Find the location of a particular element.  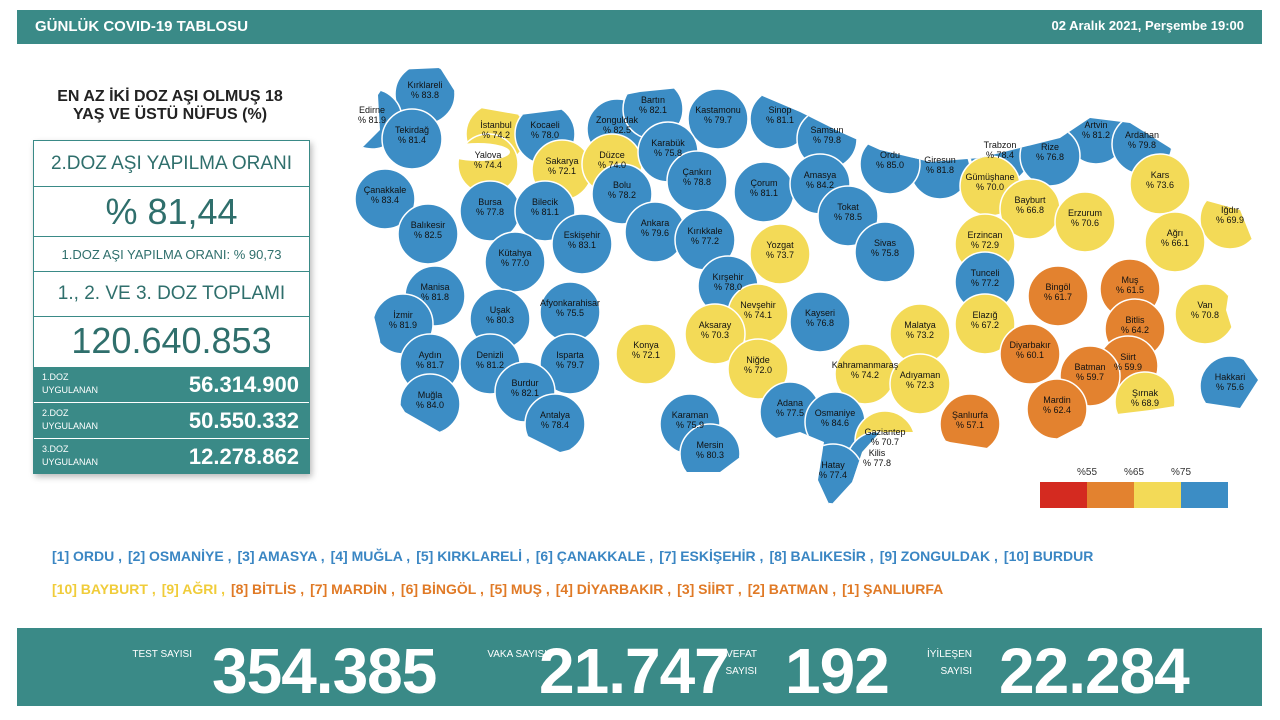

province-value: % 81.8 is located at coordinates (435, 297).